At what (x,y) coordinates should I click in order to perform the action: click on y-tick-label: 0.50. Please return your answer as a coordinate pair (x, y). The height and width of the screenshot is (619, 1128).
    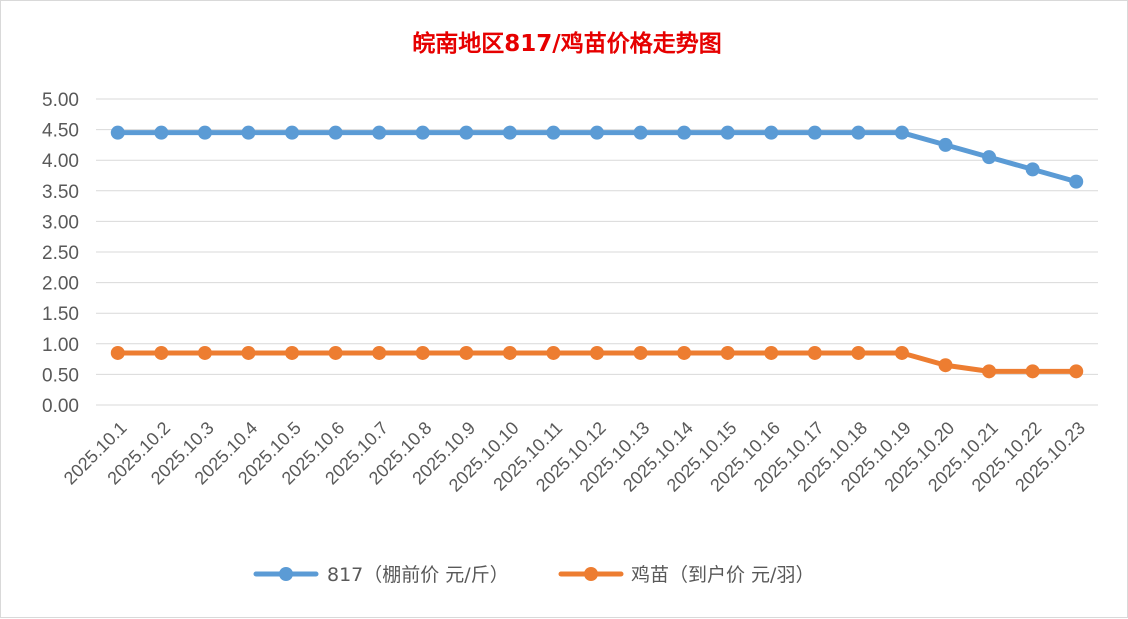
    Looking at the image, I should click on (60, 375).